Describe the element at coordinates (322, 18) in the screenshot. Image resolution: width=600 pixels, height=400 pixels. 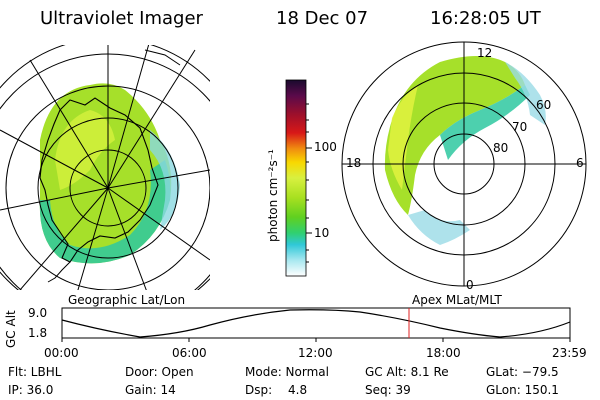
I see `date-label: 18 Dec 07` at that location.